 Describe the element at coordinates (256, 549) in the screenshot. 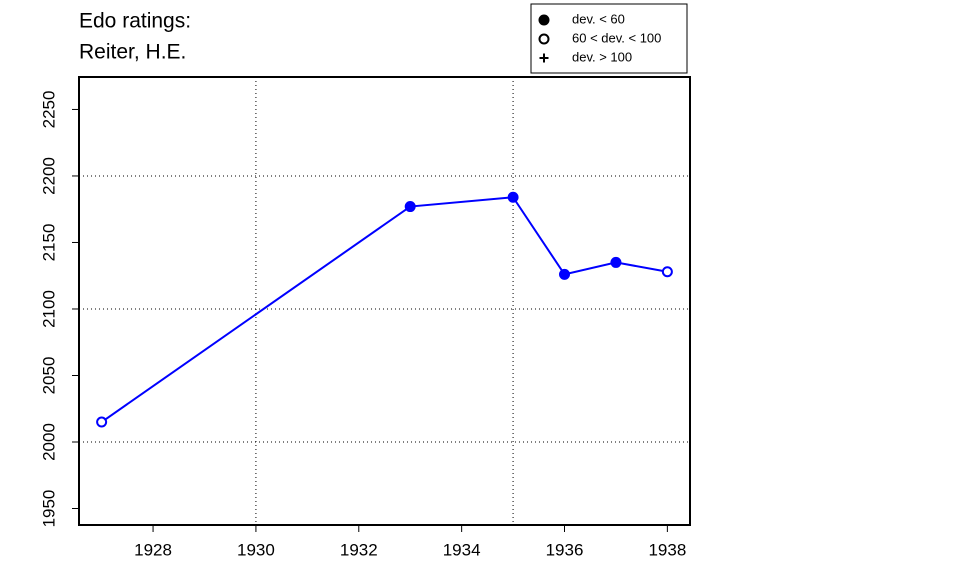

I see `x-tick-label: 1930` at that location.